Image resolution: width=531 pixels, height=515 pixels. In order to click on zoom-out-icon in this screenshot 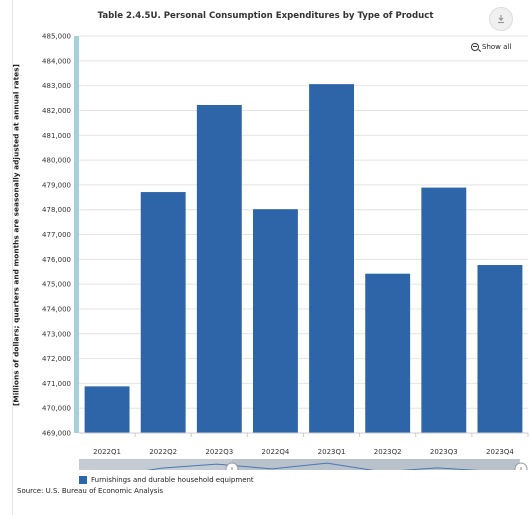, I will do `click(475, 47)`.